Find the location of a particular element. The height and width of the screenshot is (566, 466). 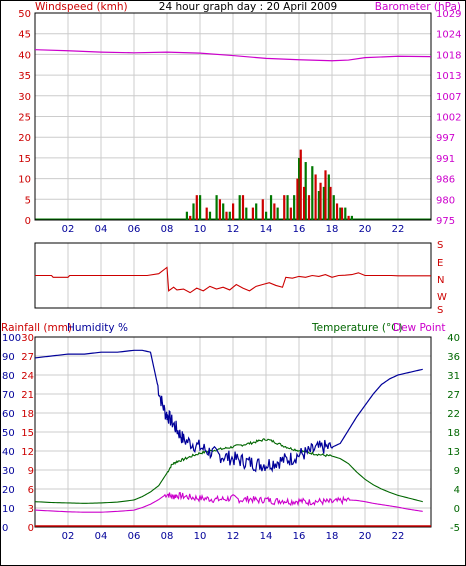

barometer-line is located at coordinates (233, 55).